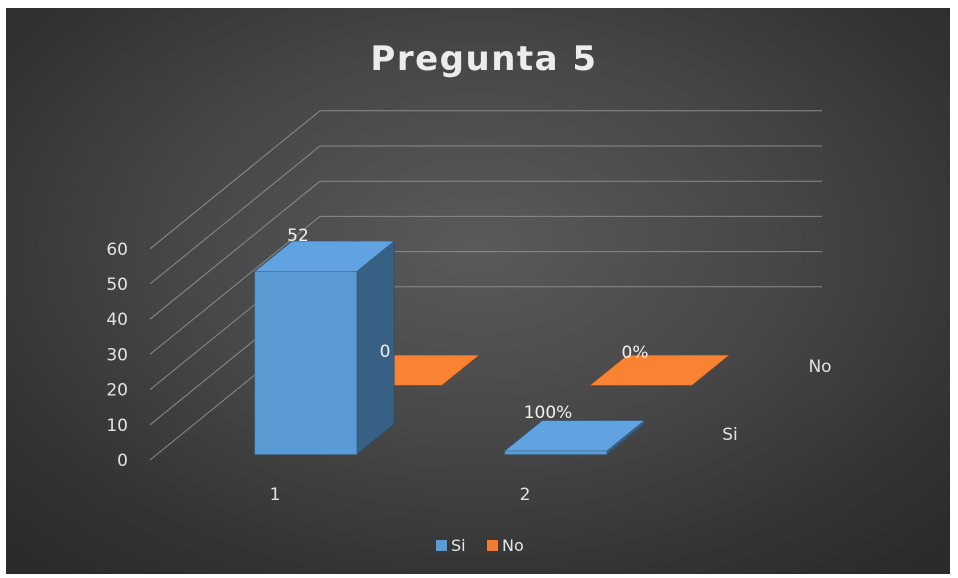 This screenshot has height=578, width=958. What do you see at coordinates (298, 236) in the screenshot?
I see `data-label: 52` at bounding box center [298, 236].